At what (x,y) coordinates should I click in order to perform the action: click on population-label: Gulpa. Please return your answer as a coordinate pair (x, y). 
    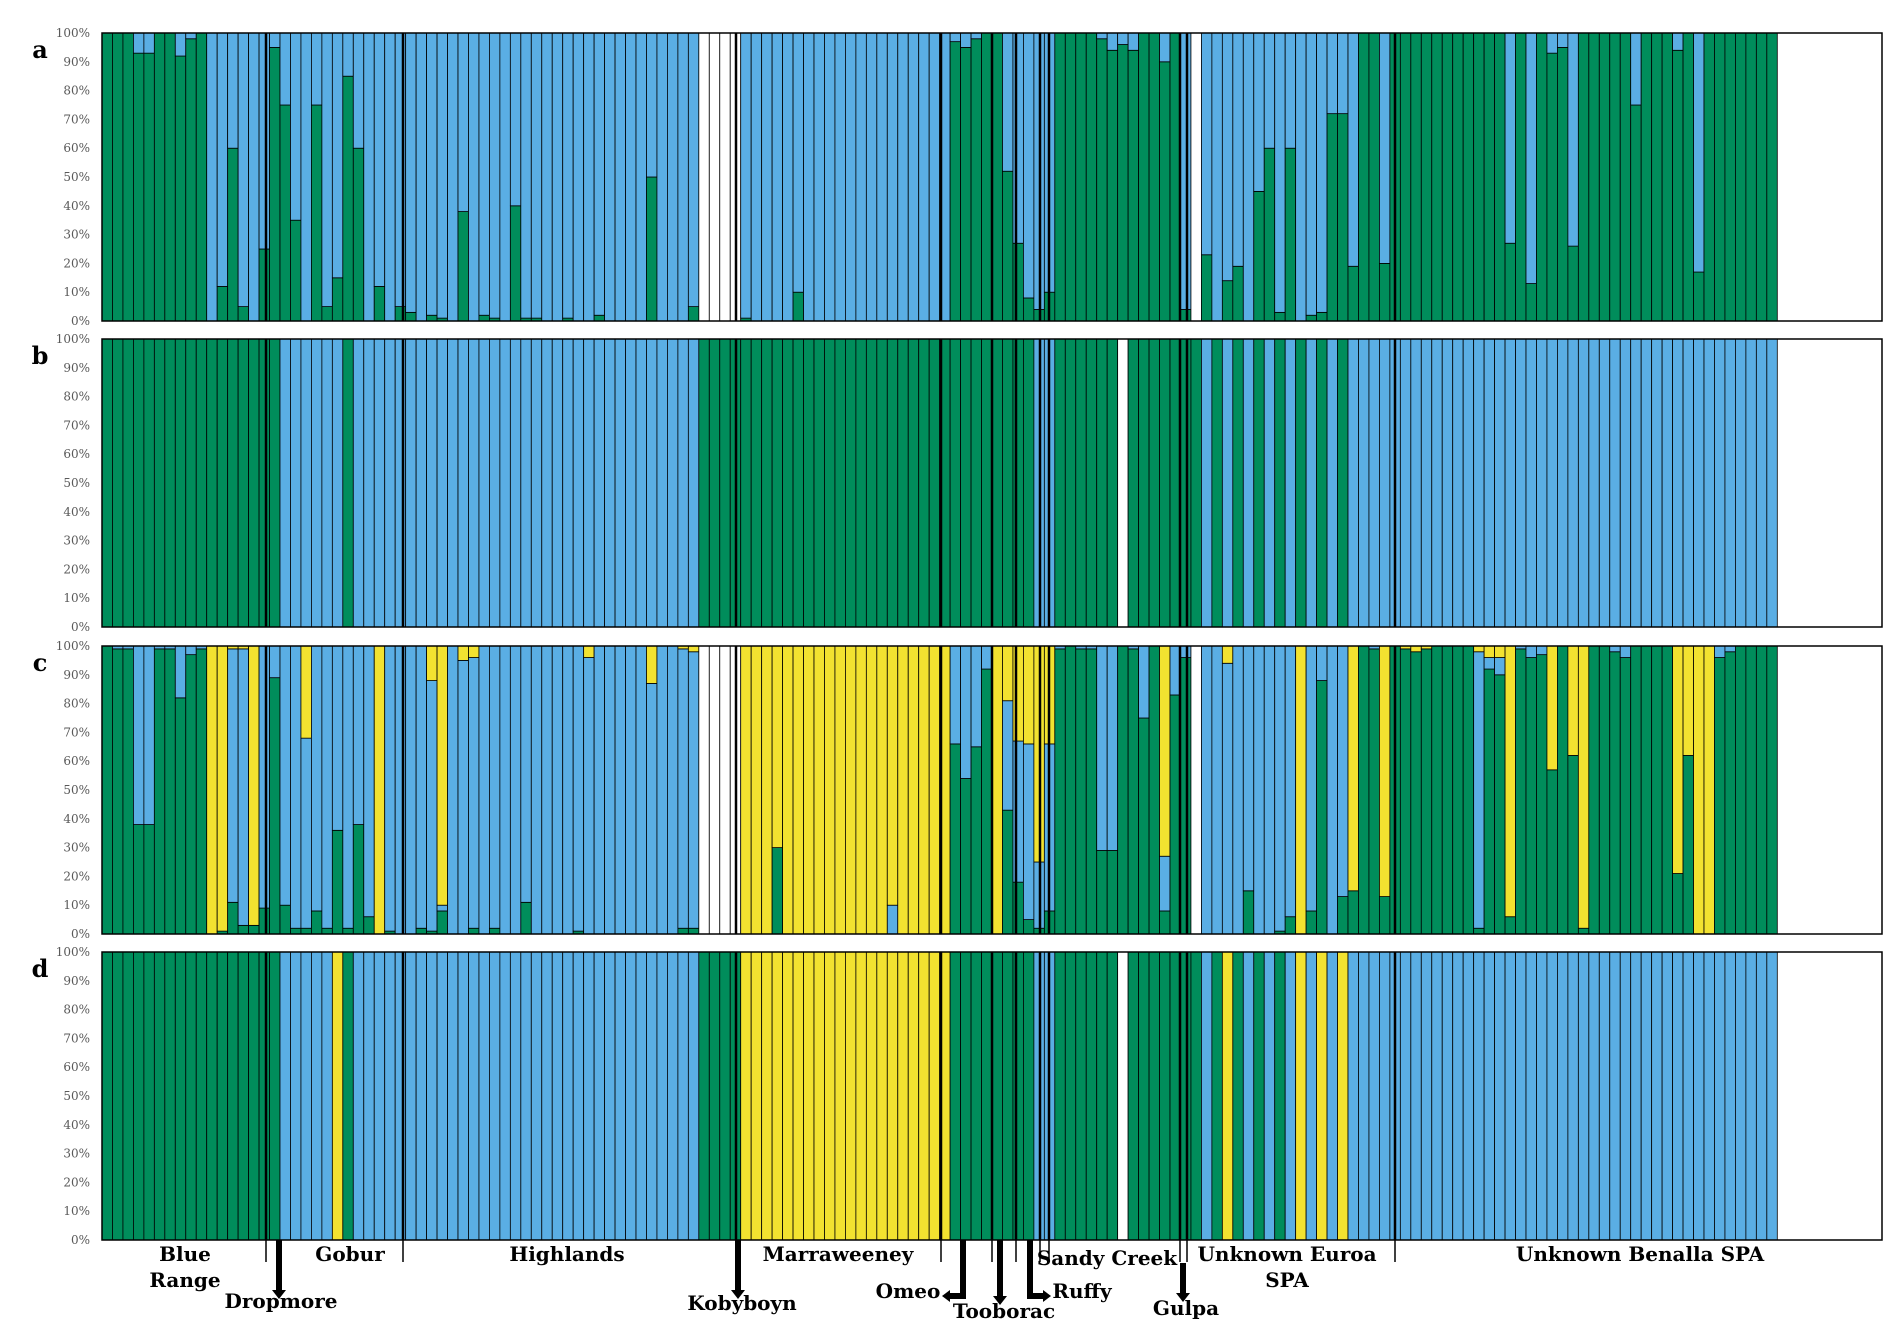
    Looking at the image, I should click on (1186, 1308).